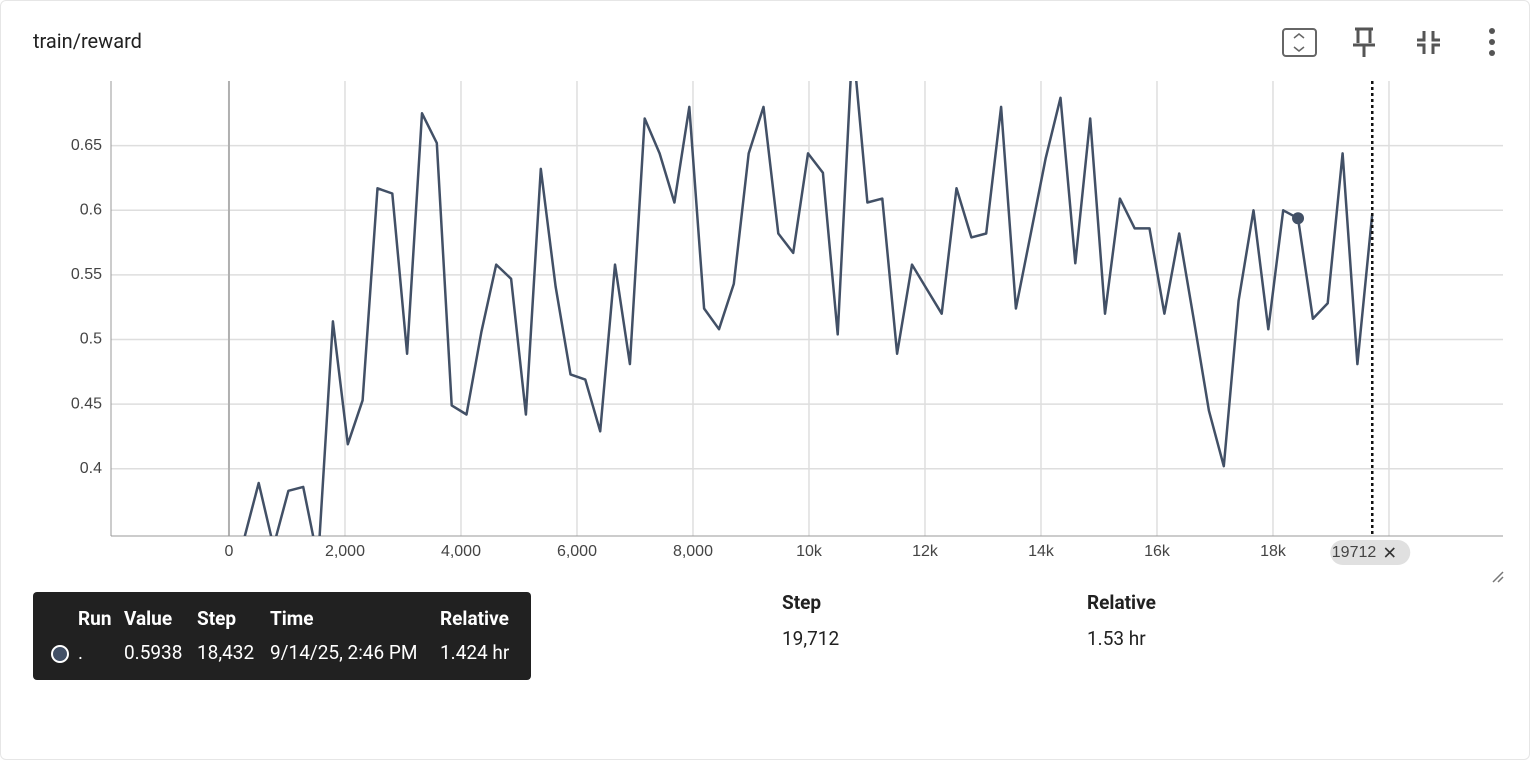 The width and height of the screenshot is (1532, 760). Describe the element at coordinates (474, 618) in the screenshot. I see `tooltip-header: Relative` at that location.